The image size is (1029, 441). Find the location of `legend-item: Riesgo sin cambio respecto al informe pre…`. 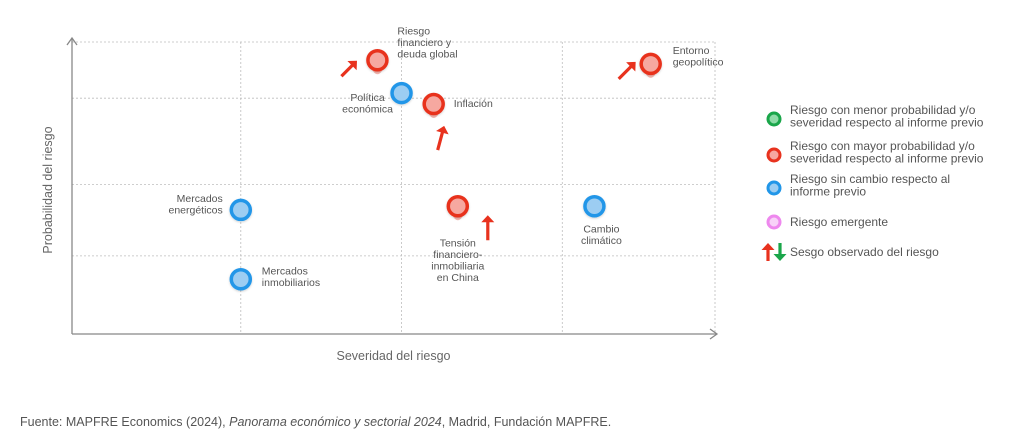

legend-item: Riesgo sin cambio respecto al informe pre… is located at coordinates (858, 185).